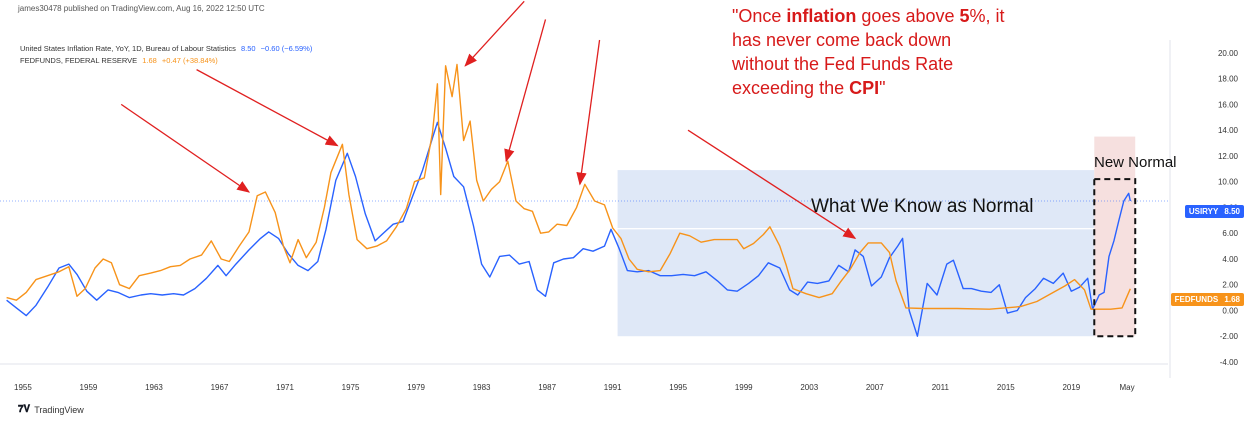  What do you see at coordinates (1228, 130) in the screenshot?
I see `y-tick-label: 14.00` at bounding box center [1228, 130].